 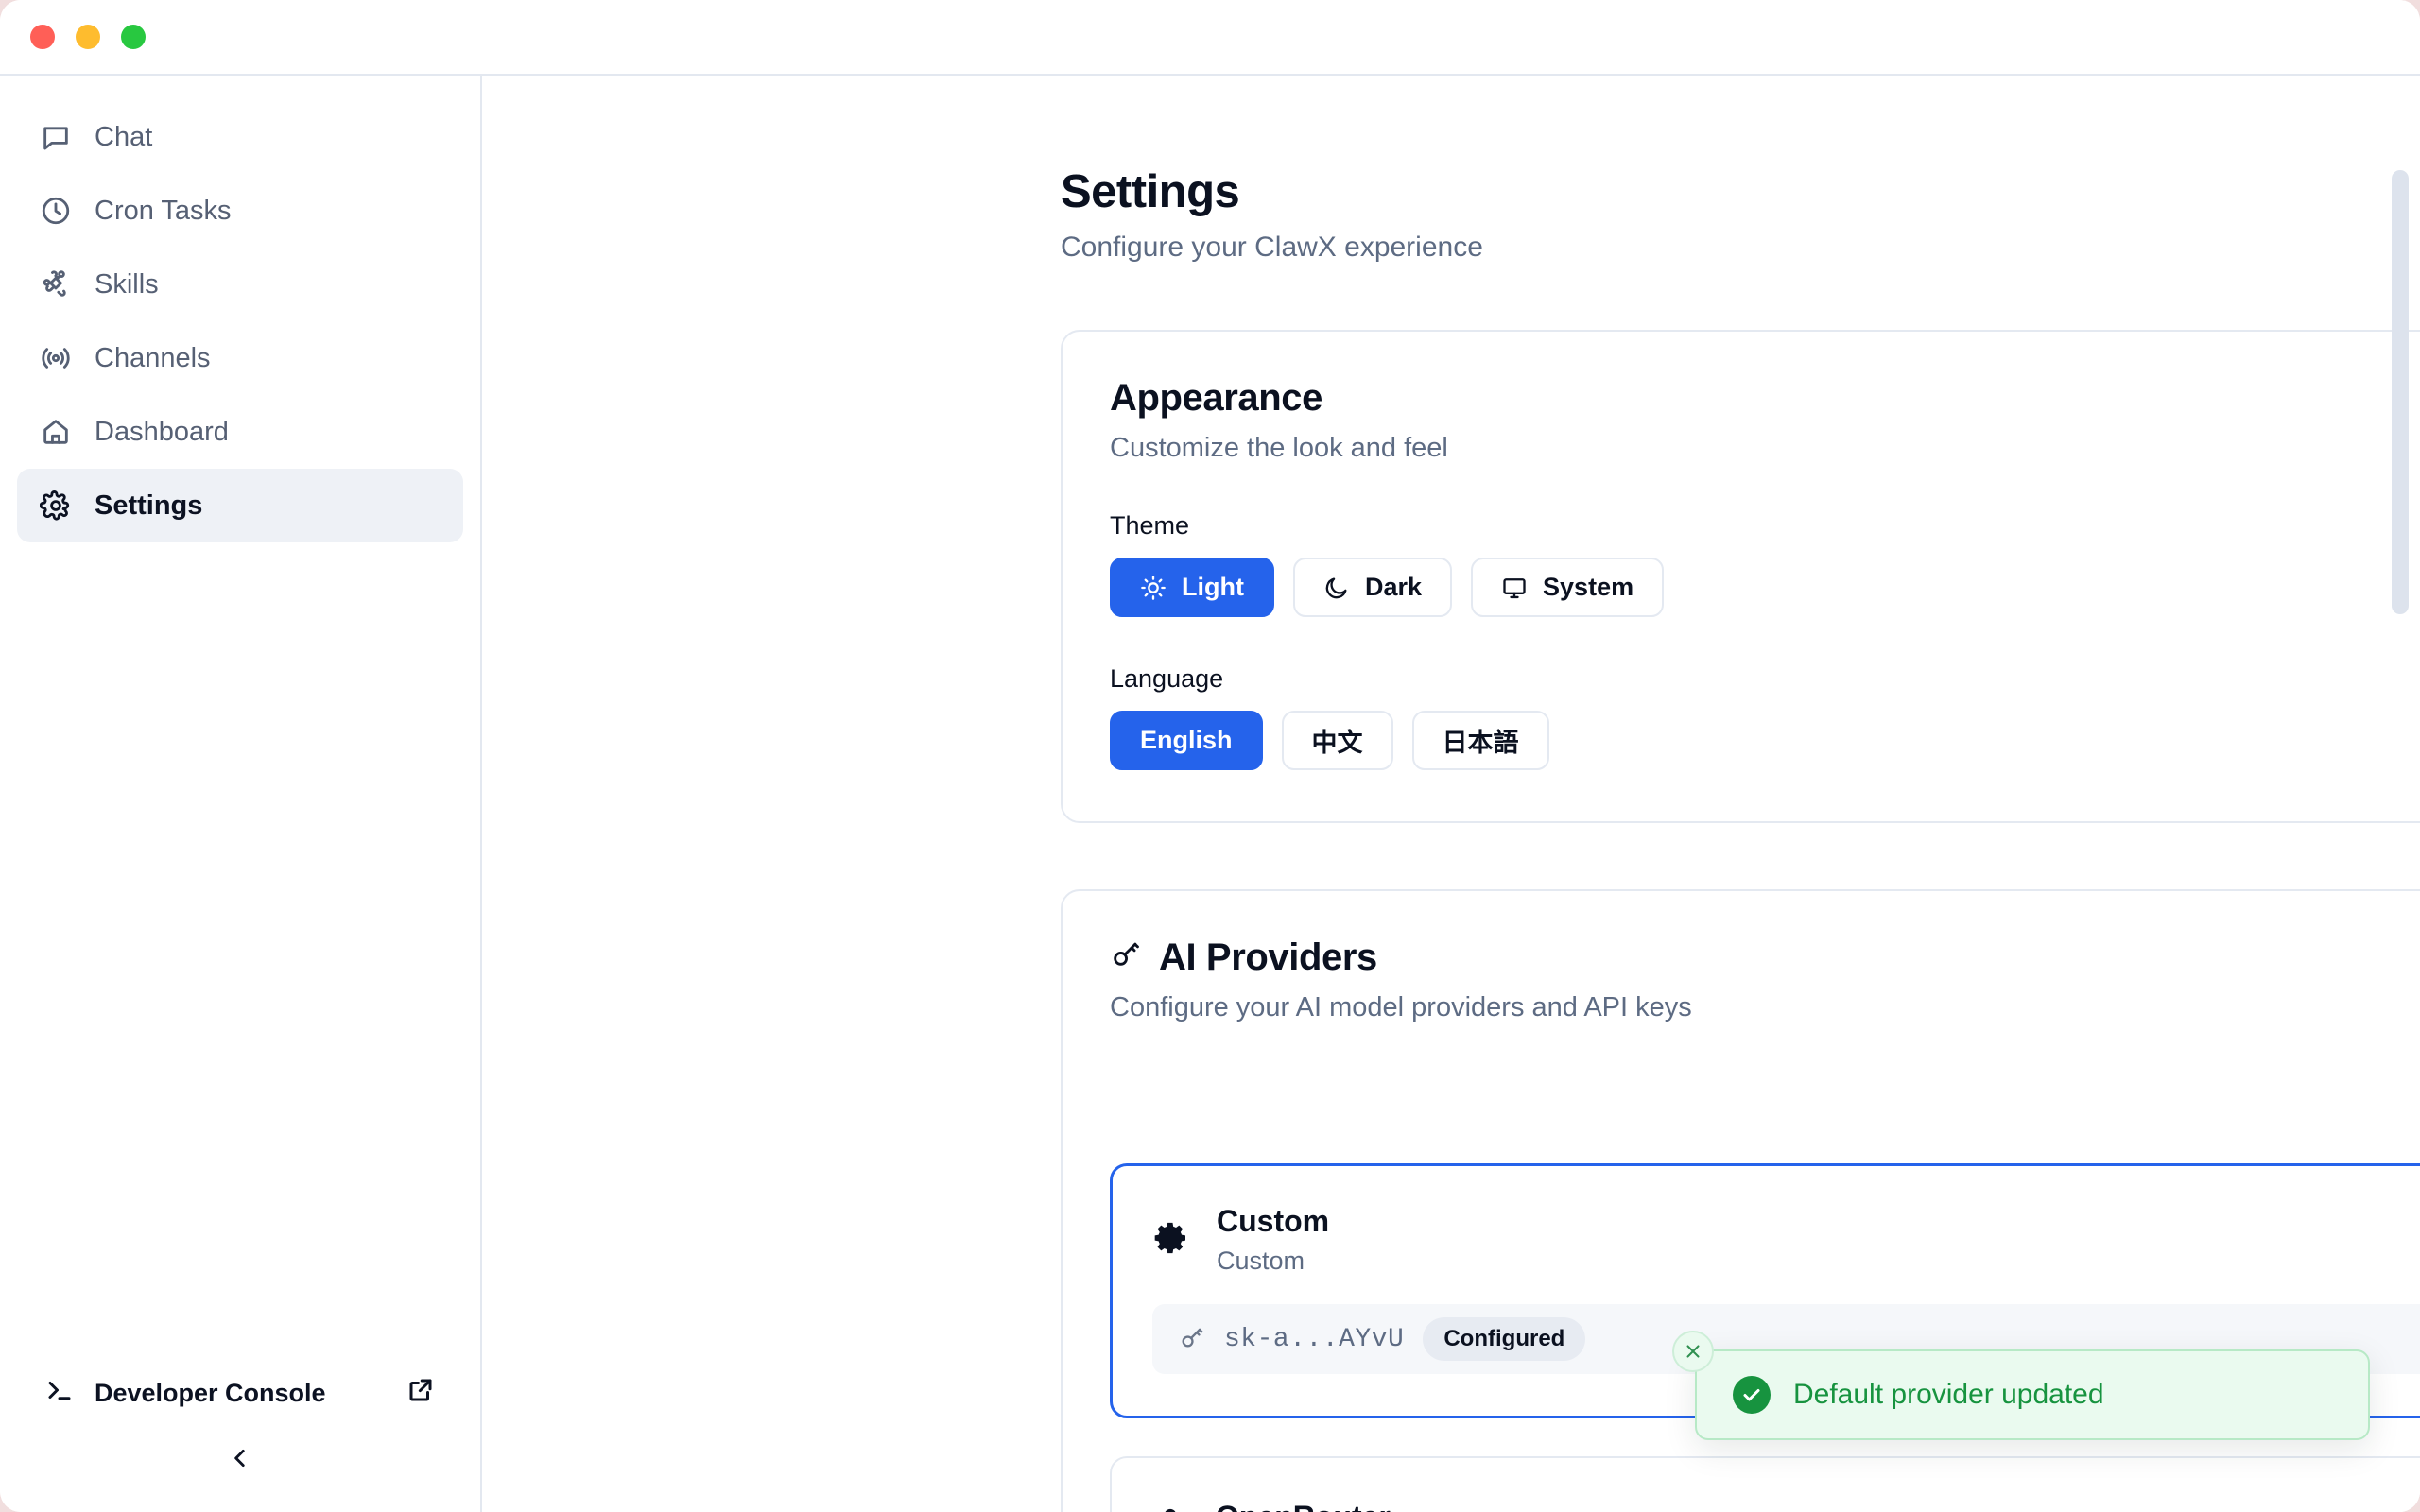 I want to click on close-window-button, so click(x=42, y=37).